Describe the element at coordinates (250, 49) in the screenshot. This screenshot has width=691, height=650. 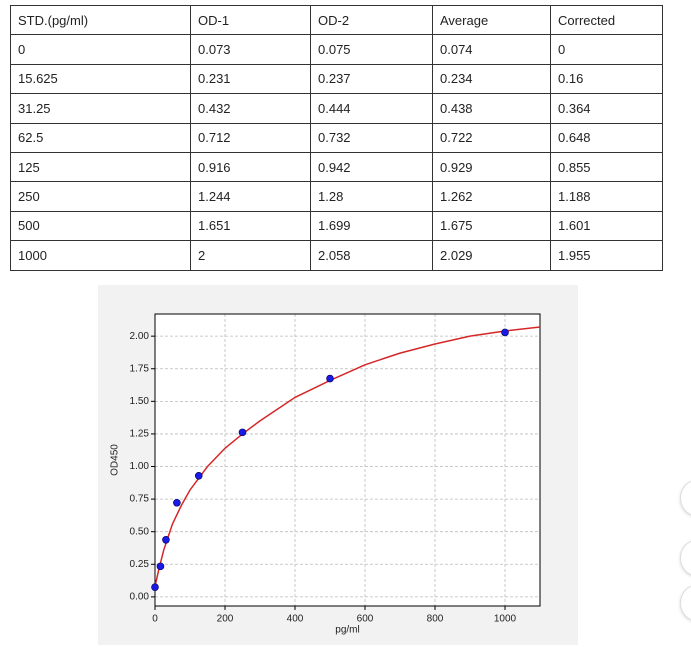
I see `table-cell: 0.073` at that location.